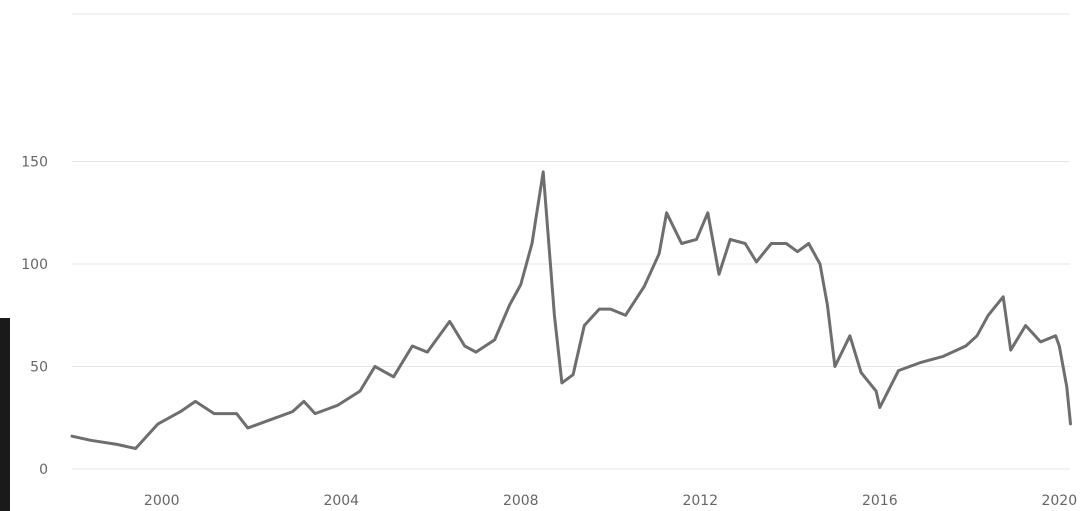  I want to click on y-tick-label: 50, so click(39, 368).